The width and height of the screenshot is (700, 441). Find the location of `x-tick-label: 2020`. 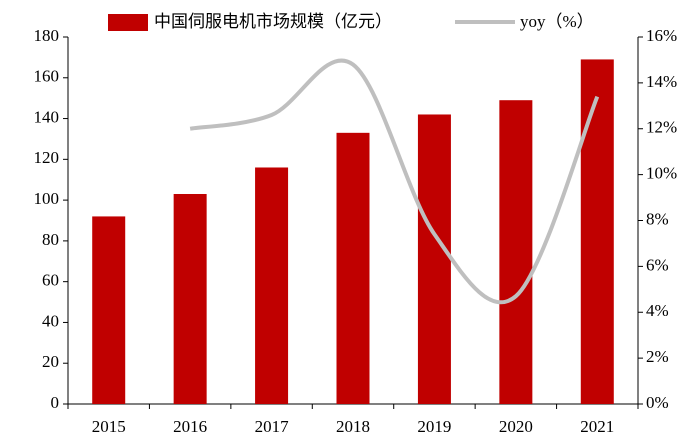

x-tick-label: 2020 is located at coordinates (516, 426).